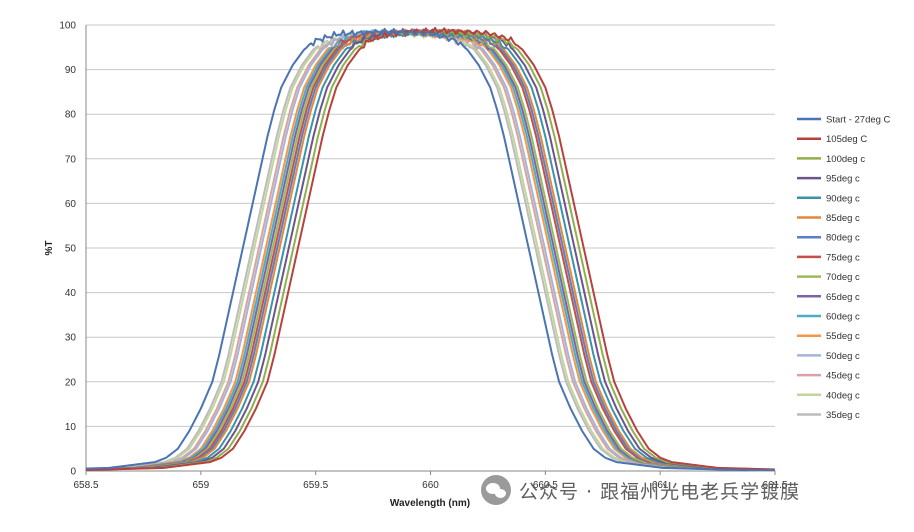  What do you see at coordinates (430, 485) in the screenshot?
I see `x-tick-label: 660` at bounding box center [430, 485].